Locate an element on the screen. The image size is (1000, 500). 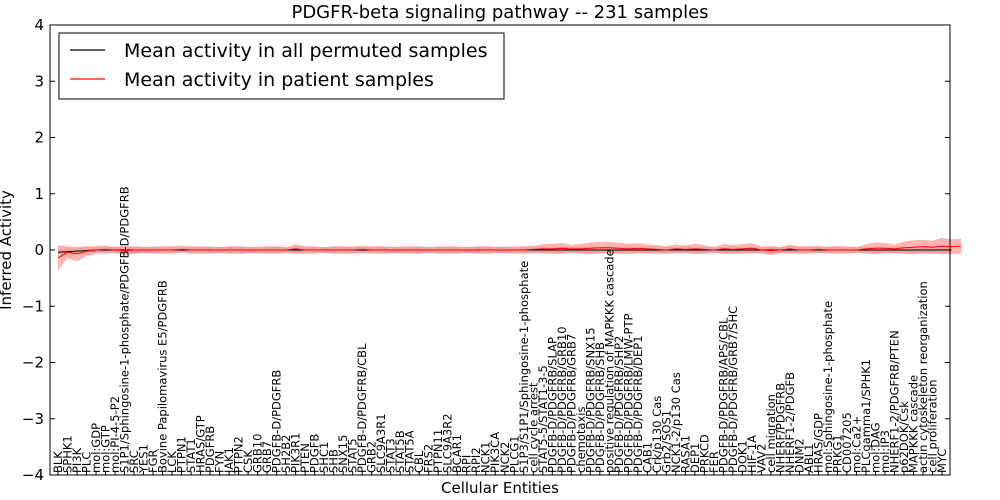
x-tick-label: mol:GTP is located at coordinates (106, 449).